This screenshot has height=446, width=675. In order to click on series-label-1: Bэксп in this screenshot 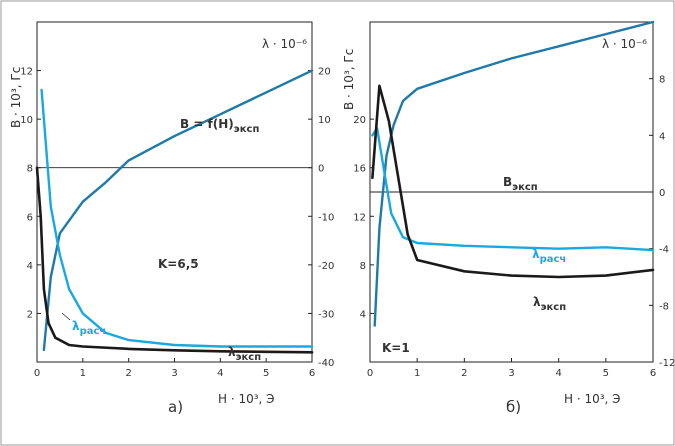, I will do `click(520, 184)`.